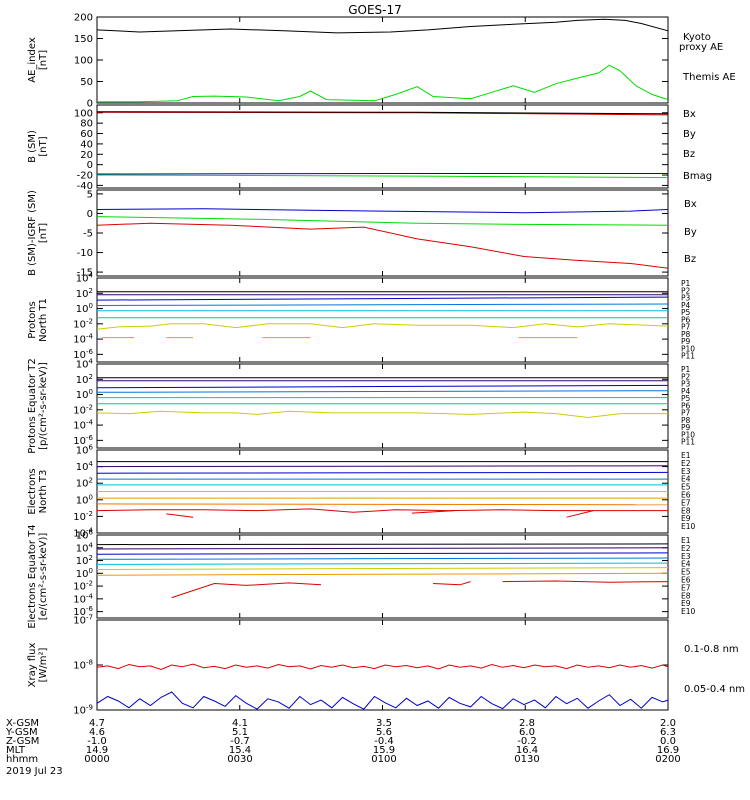 The width and height of the screenshot is (750, 800). Describe the element at coordinates (686, 463) in the screenshot. I see `legend-e2: E2` at that location.